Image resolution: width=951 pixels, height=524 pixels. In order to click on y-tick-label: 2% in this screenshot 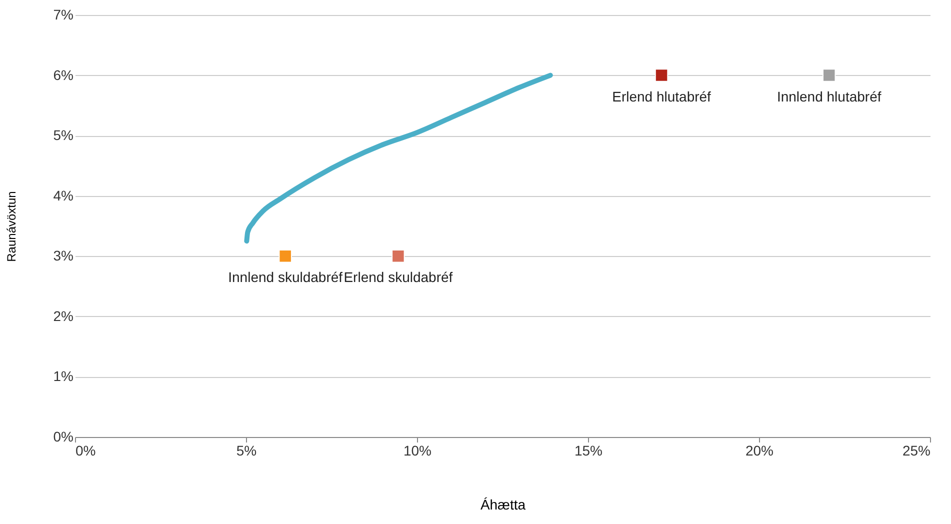, I will do `click(63, 316)`.